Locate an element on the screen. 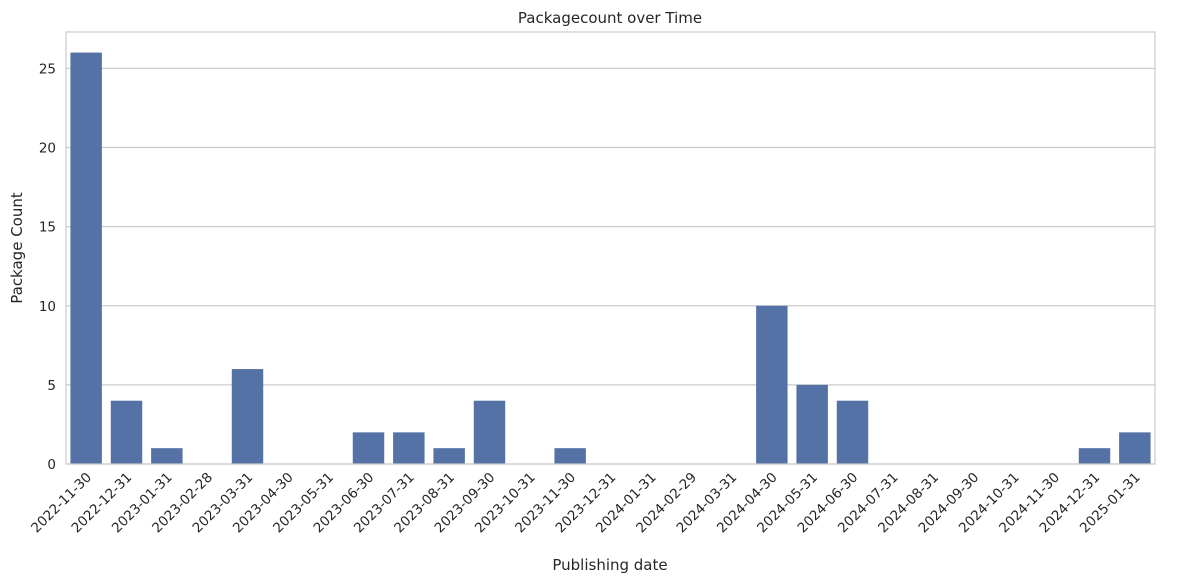 The image size is (1181, 584). x-axis-label: Publishing date is located at coordinates (609, 565).